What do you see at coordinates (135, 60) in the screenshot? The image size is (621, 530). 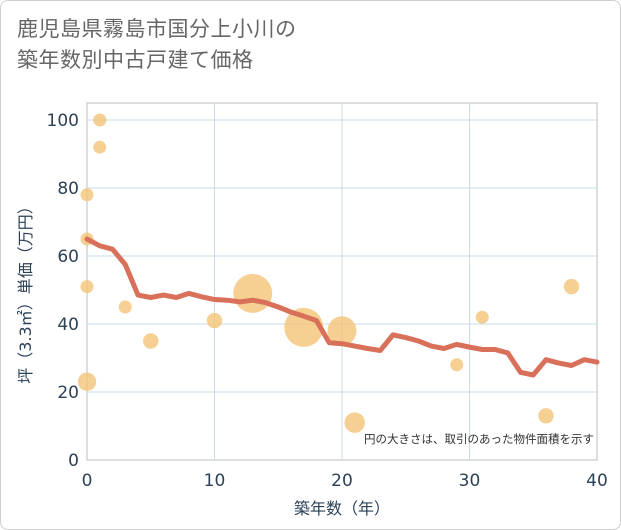 I see `chart-title-line2: 築年数別中古戸建て価格` at bounding box center [135, 60].